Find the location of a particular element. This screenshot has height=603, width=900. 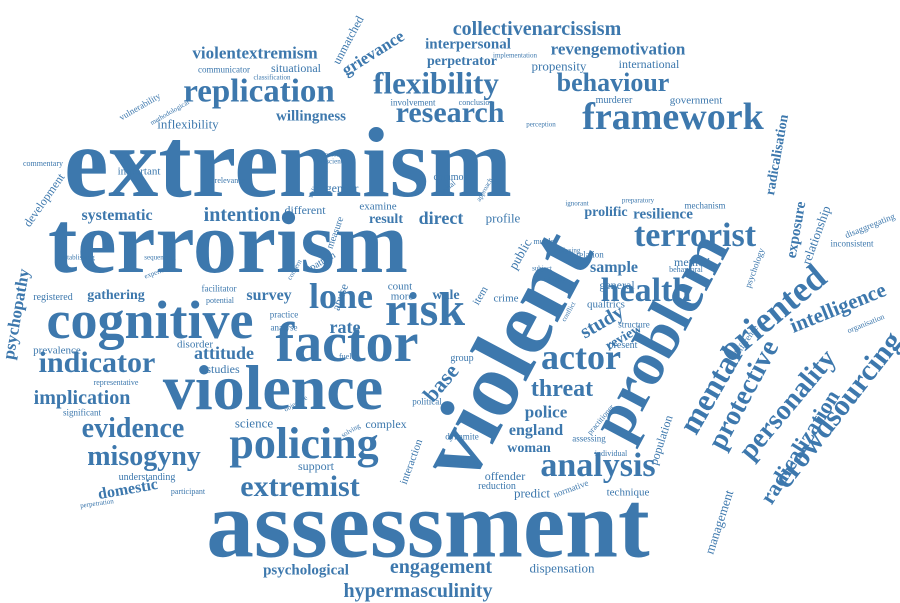

word-group: group is located at coordinates (462, 358).